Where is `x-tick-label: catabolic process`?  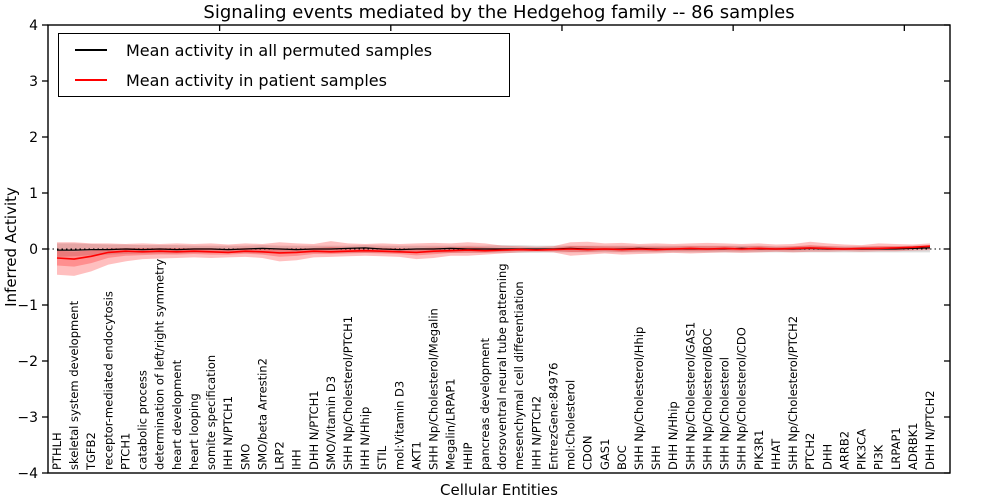
x-tick-label: catabolic process is located at coordinates (143, 420).